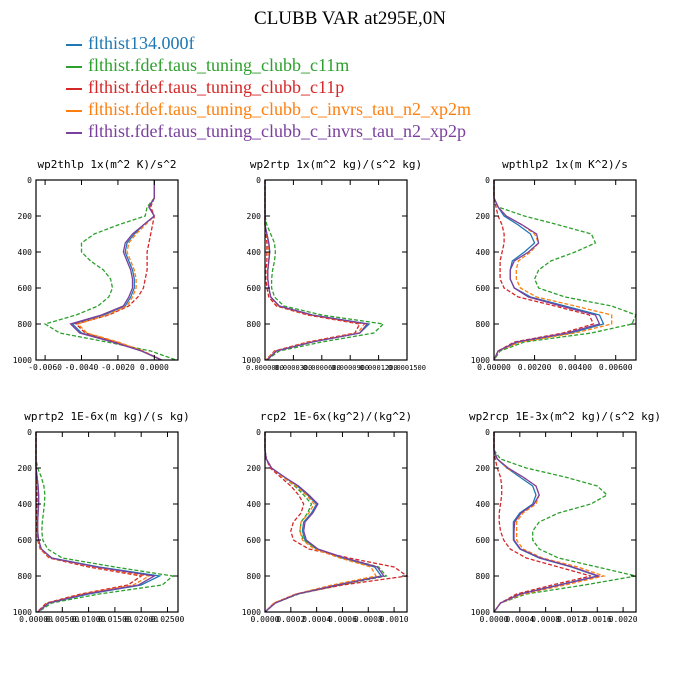  Describe the element at coordinates (141, 43) in the screenshot. I see `legend-label: flthist134.000f` at that location.